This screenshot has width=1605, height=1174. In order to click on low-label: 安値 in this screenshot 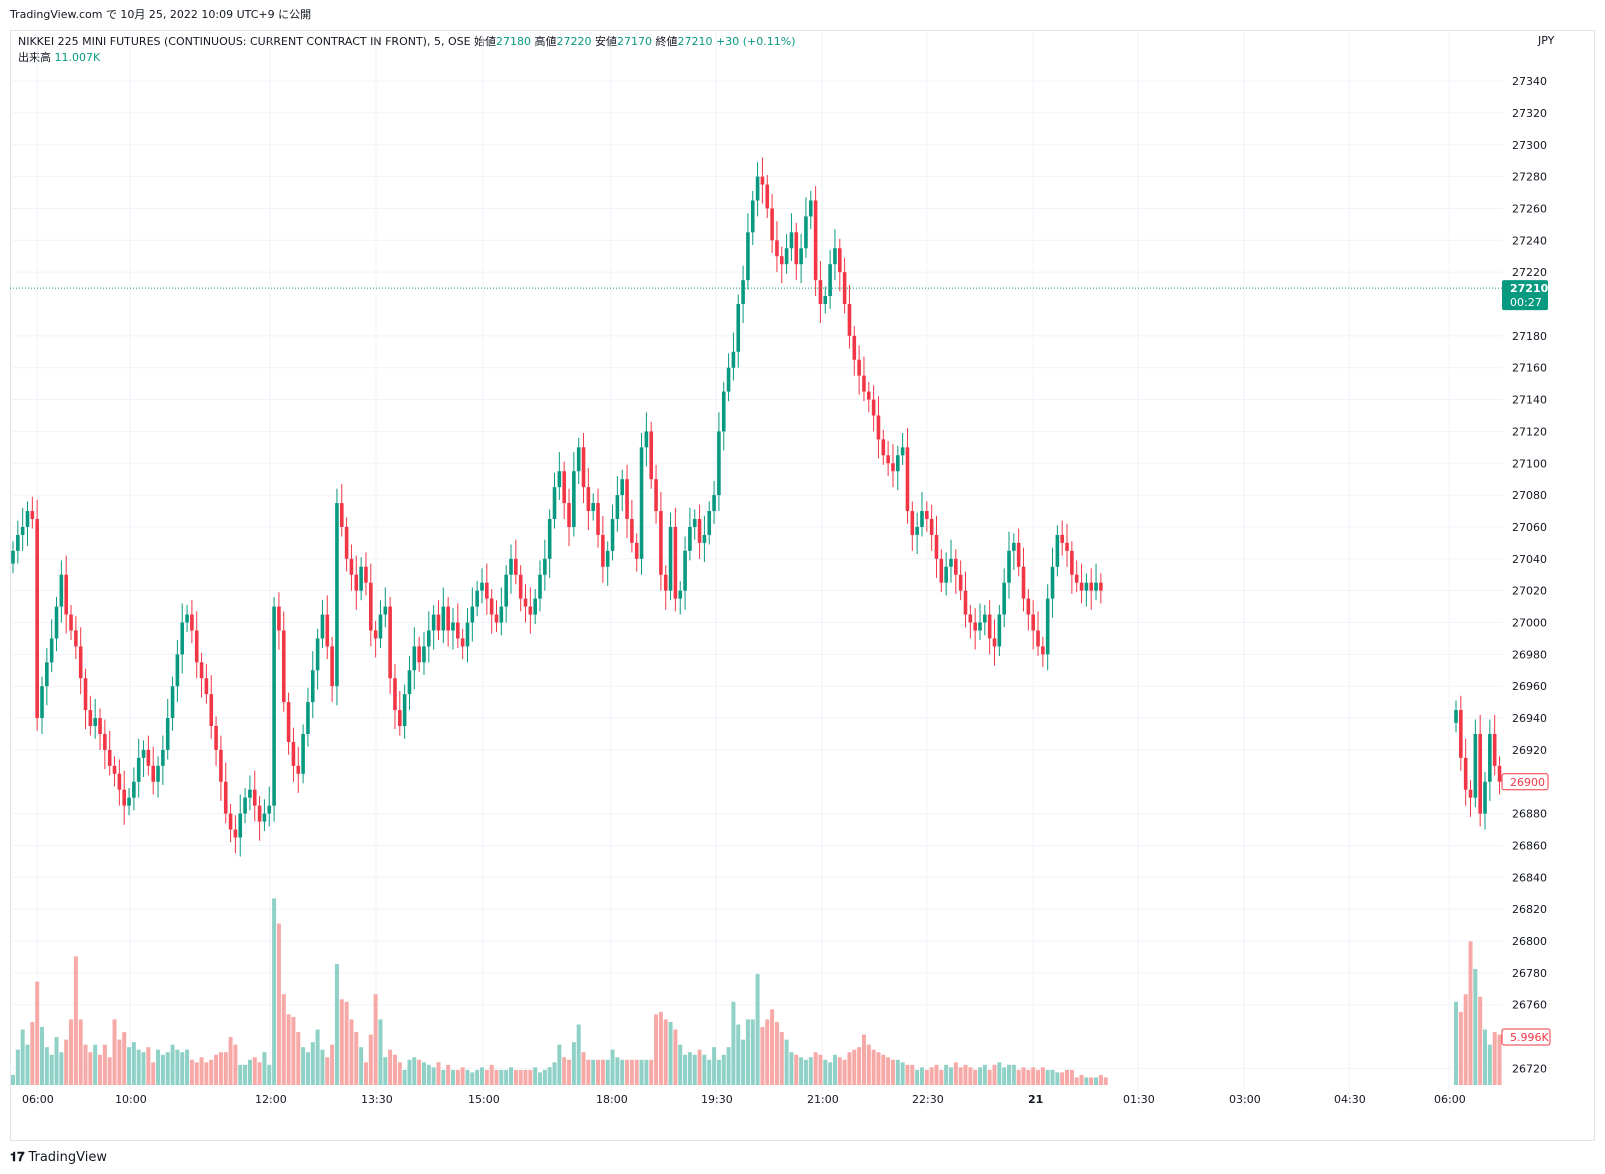, I will do `click(606, 41)`.